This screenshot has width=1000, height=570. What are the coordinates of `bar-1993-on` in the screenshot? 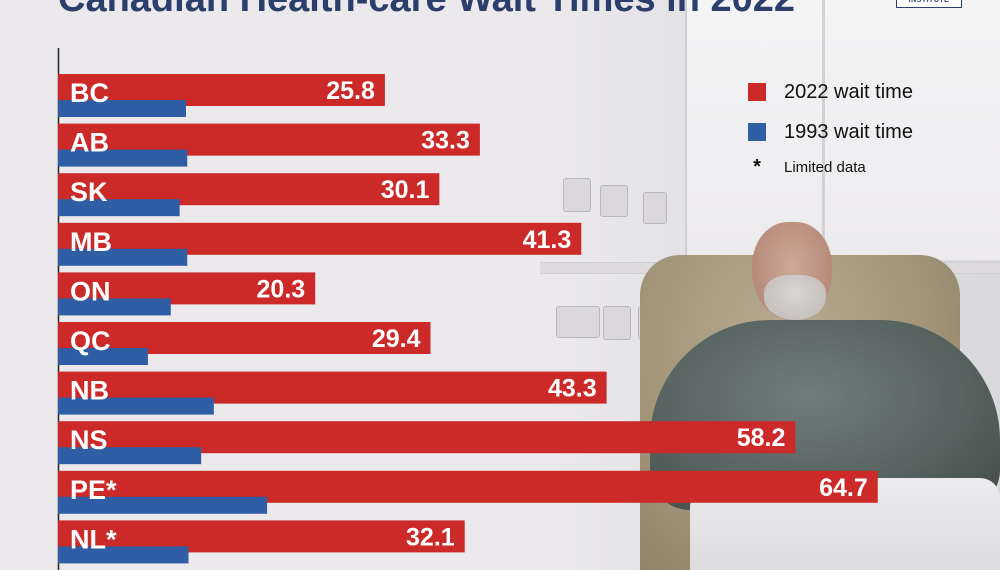 It's located at (114, 307).